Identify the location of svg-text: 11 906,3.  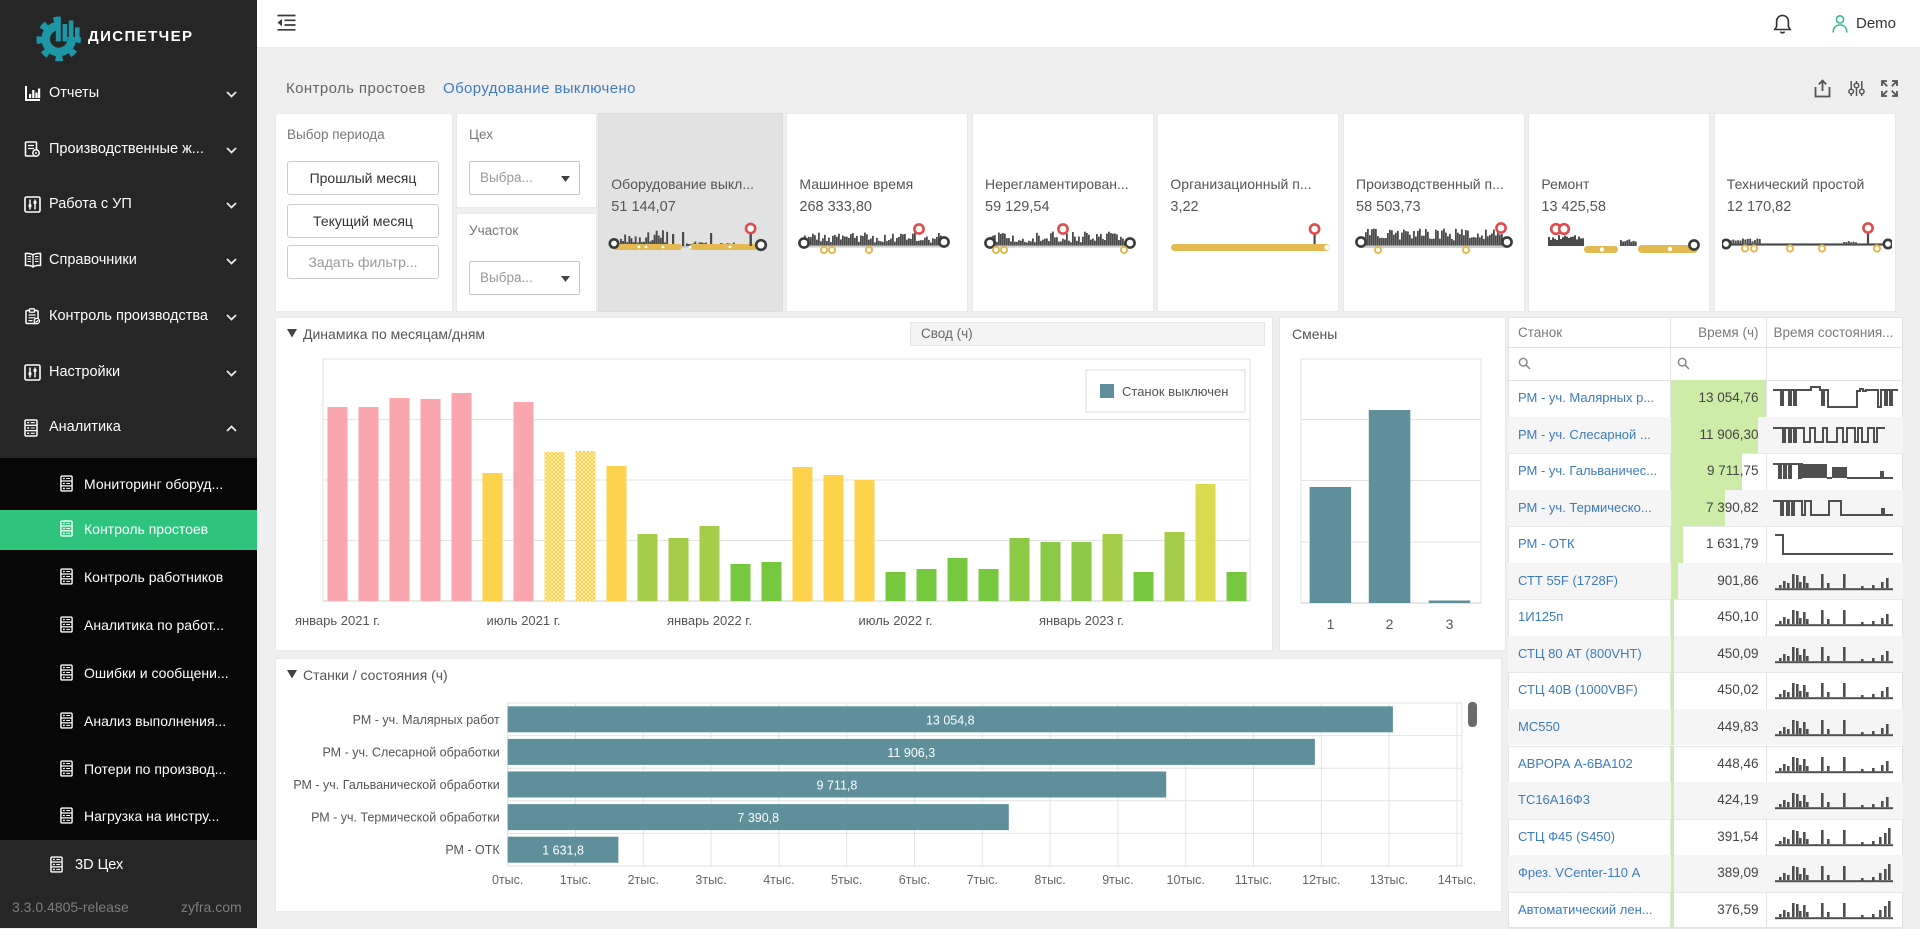
(911, 753).